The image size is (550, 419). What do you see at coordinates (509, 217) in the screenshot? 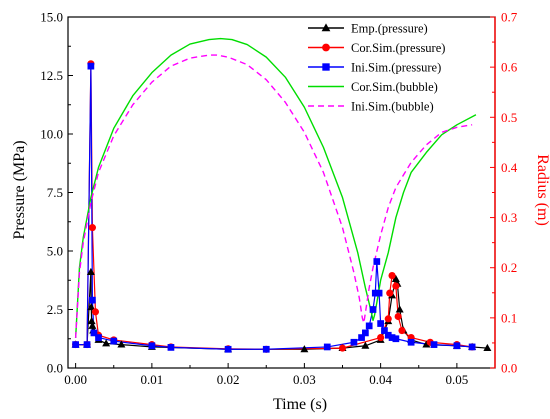
I see `y-right-tick-label: 0.3` at bounding box center [509, 217].